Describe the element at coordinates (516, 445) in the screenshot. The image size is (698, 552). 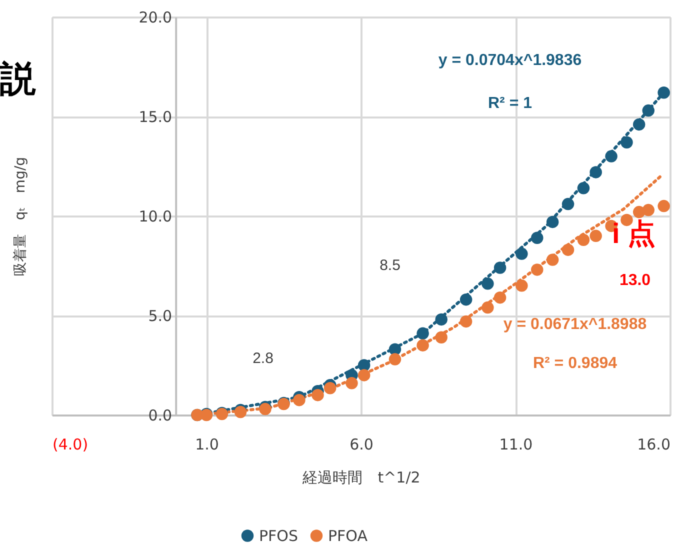
I see `x-tick-label: 11.0` at that location.